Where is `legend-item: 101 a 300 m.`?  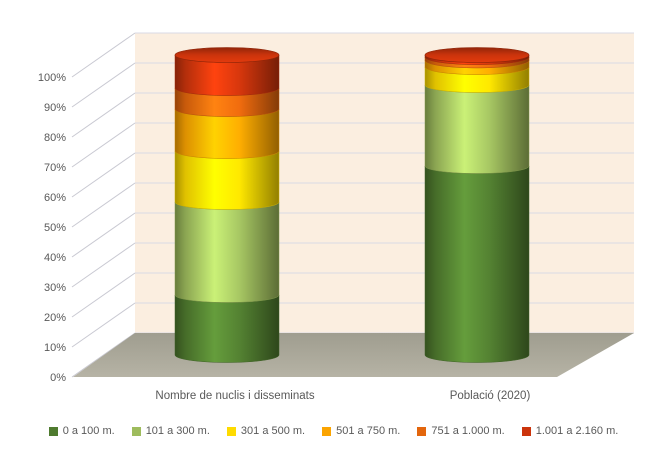 legend-item: 101 a 300 m. is located at coordinates (170, 431).